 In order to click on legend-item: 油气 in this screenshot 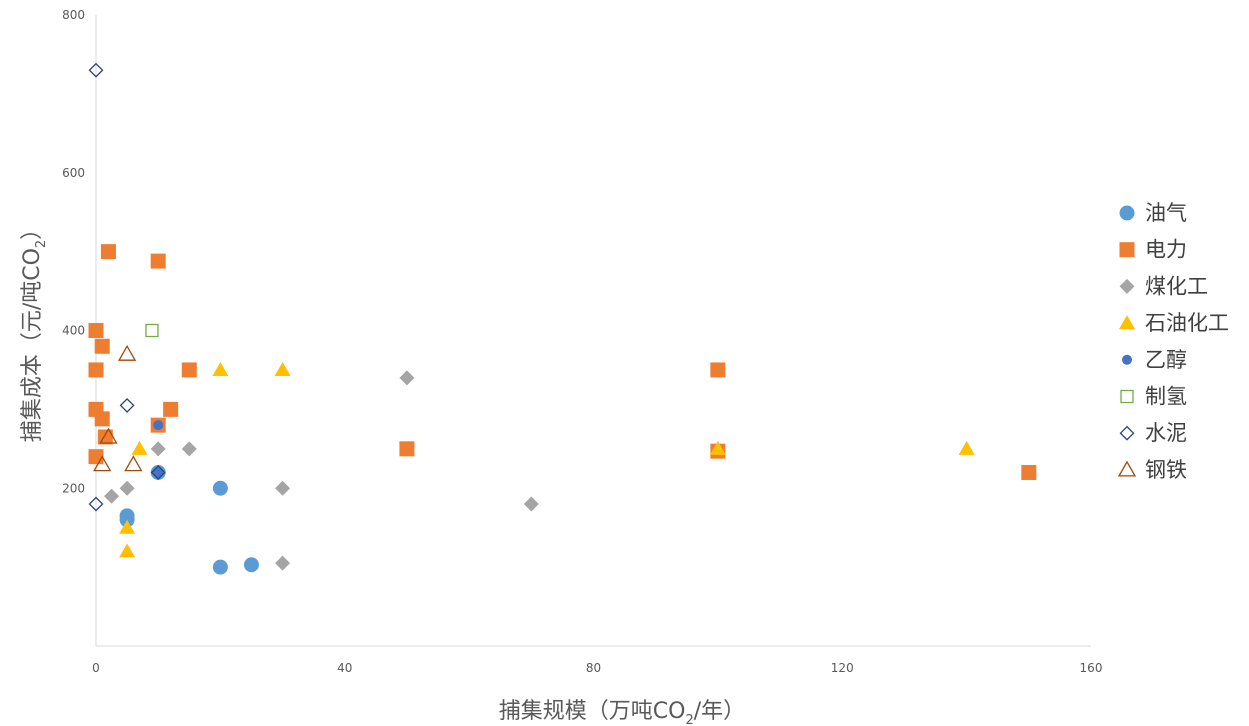, I will do `click(1153, 213)`.